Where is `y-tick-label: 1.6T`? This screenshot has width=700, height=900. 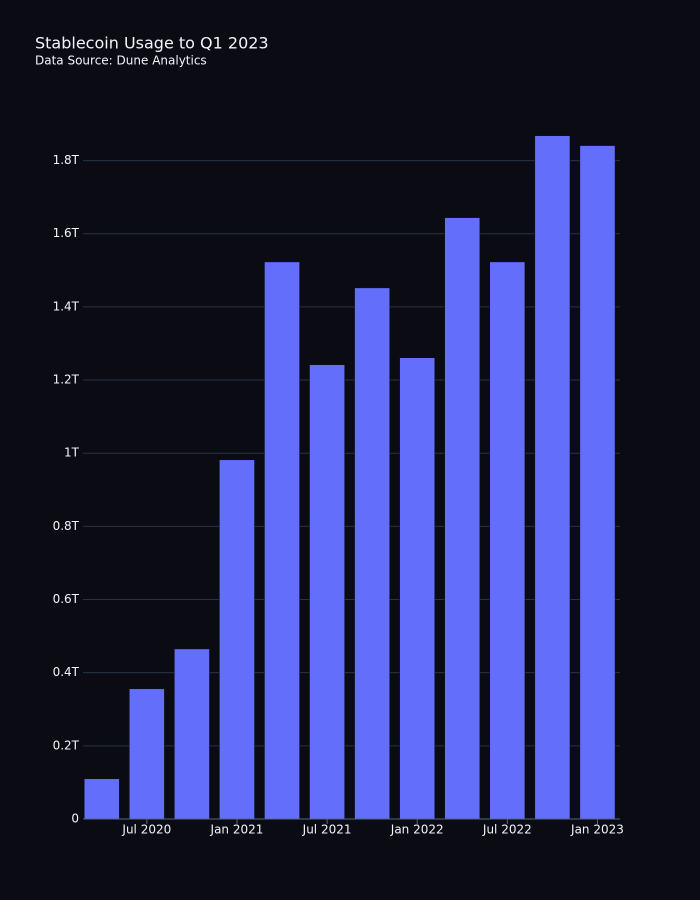
y-tick-label: 1.6T is located at coordinates (66, 233).